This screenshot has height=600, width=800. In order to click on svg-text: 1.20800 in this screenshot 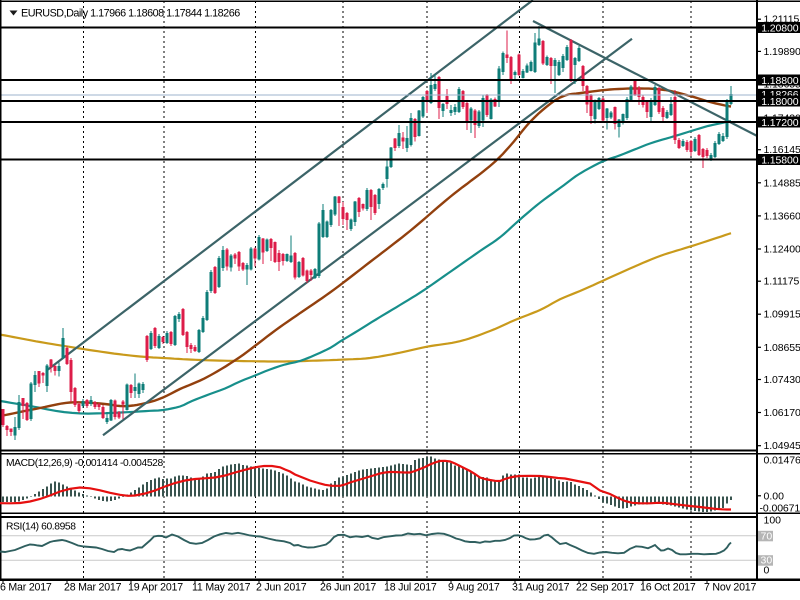, I will do `click(780, 28)`.